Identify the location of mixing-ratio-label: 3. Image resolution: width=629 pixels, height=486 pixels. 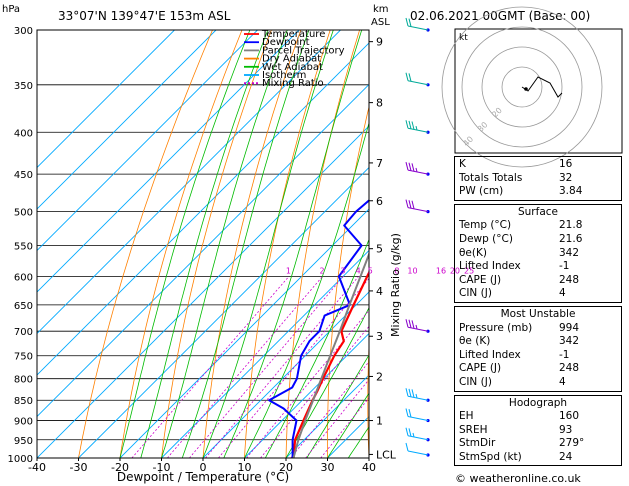
(342, 270).